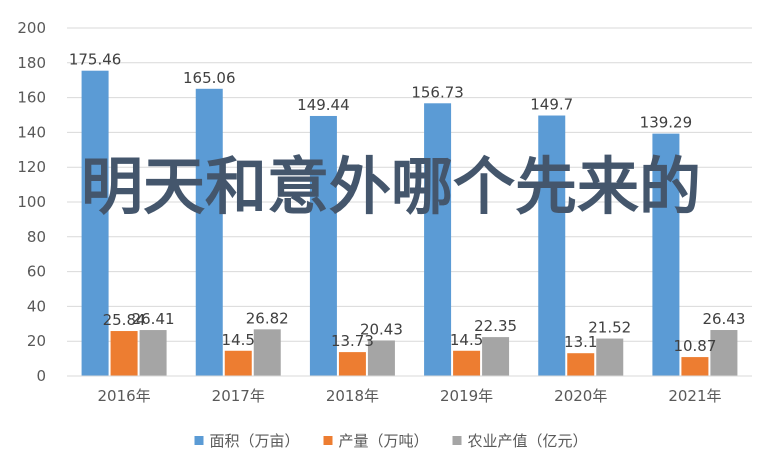  I want to click on data-label: 10.87, so click(694, 346).